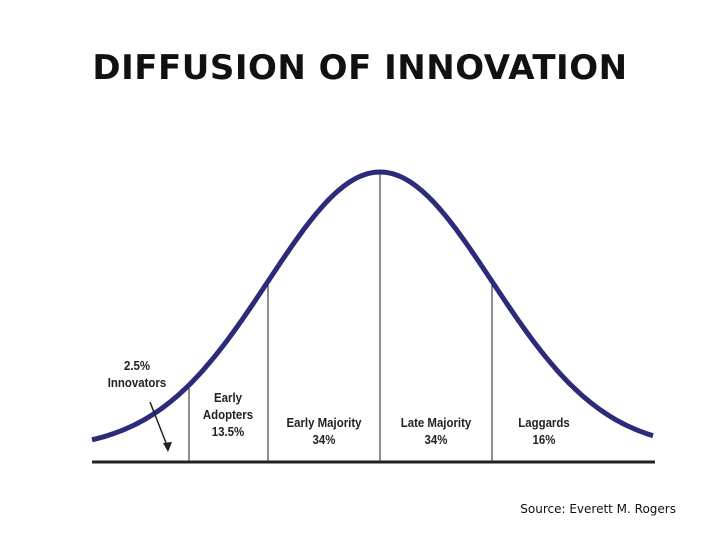 The height and width of the screenshot is (540, 720). Describe the element at coordinates (360, 68) in the screenshot. I see `slide-title: DIFFUSION OF INNOVATION` at that location.